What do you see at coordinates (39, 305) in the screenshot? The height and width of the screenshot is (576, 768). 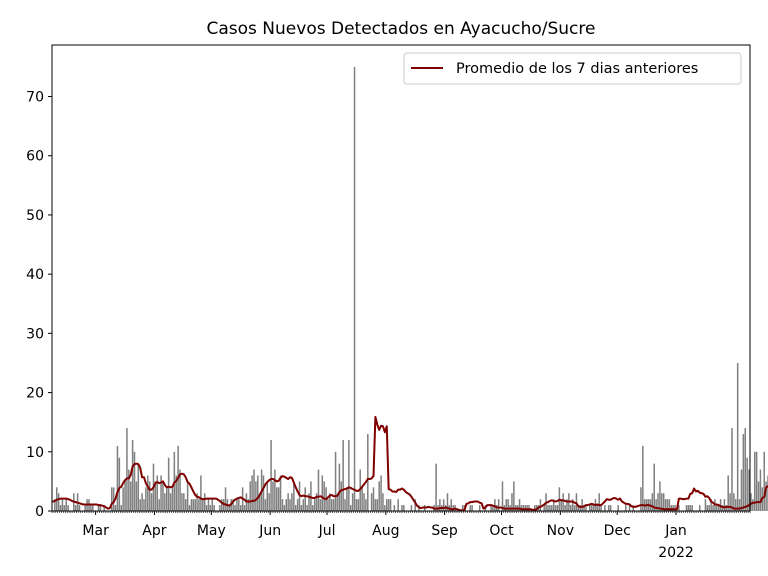 I see `y-axis: 0 10 20 30 40 50 60 70` at bounding box center [39, 305].